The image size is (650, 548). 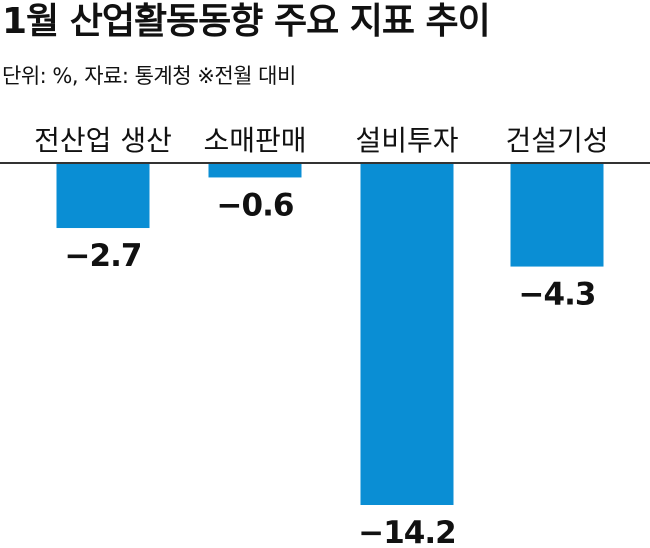 What do you see at coordinates (103, 256) in the screenshot?
I see `value-label-0: −2.7` at bounding box center [103, 256].